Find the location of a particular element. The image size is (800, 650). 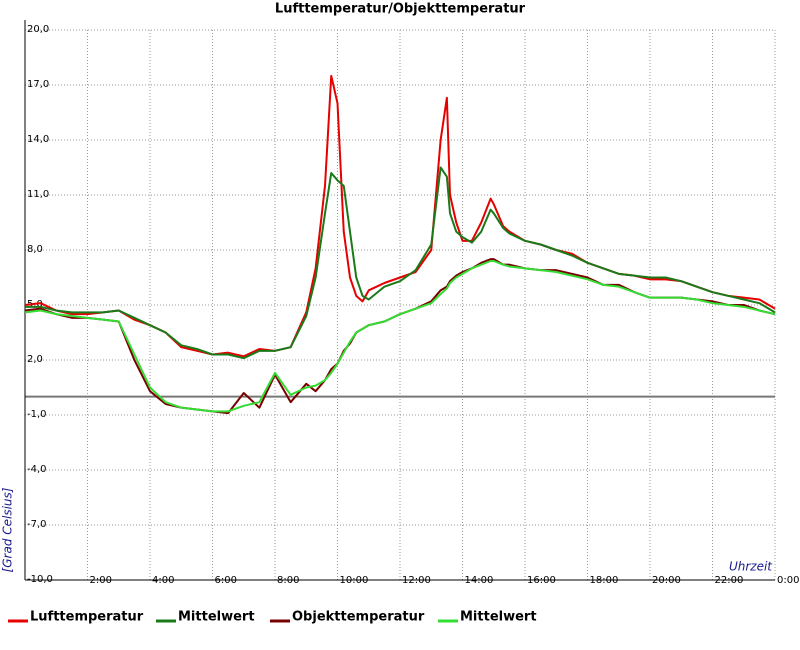

y-tick-label: 11,0 is located at coordinates (38, 194).